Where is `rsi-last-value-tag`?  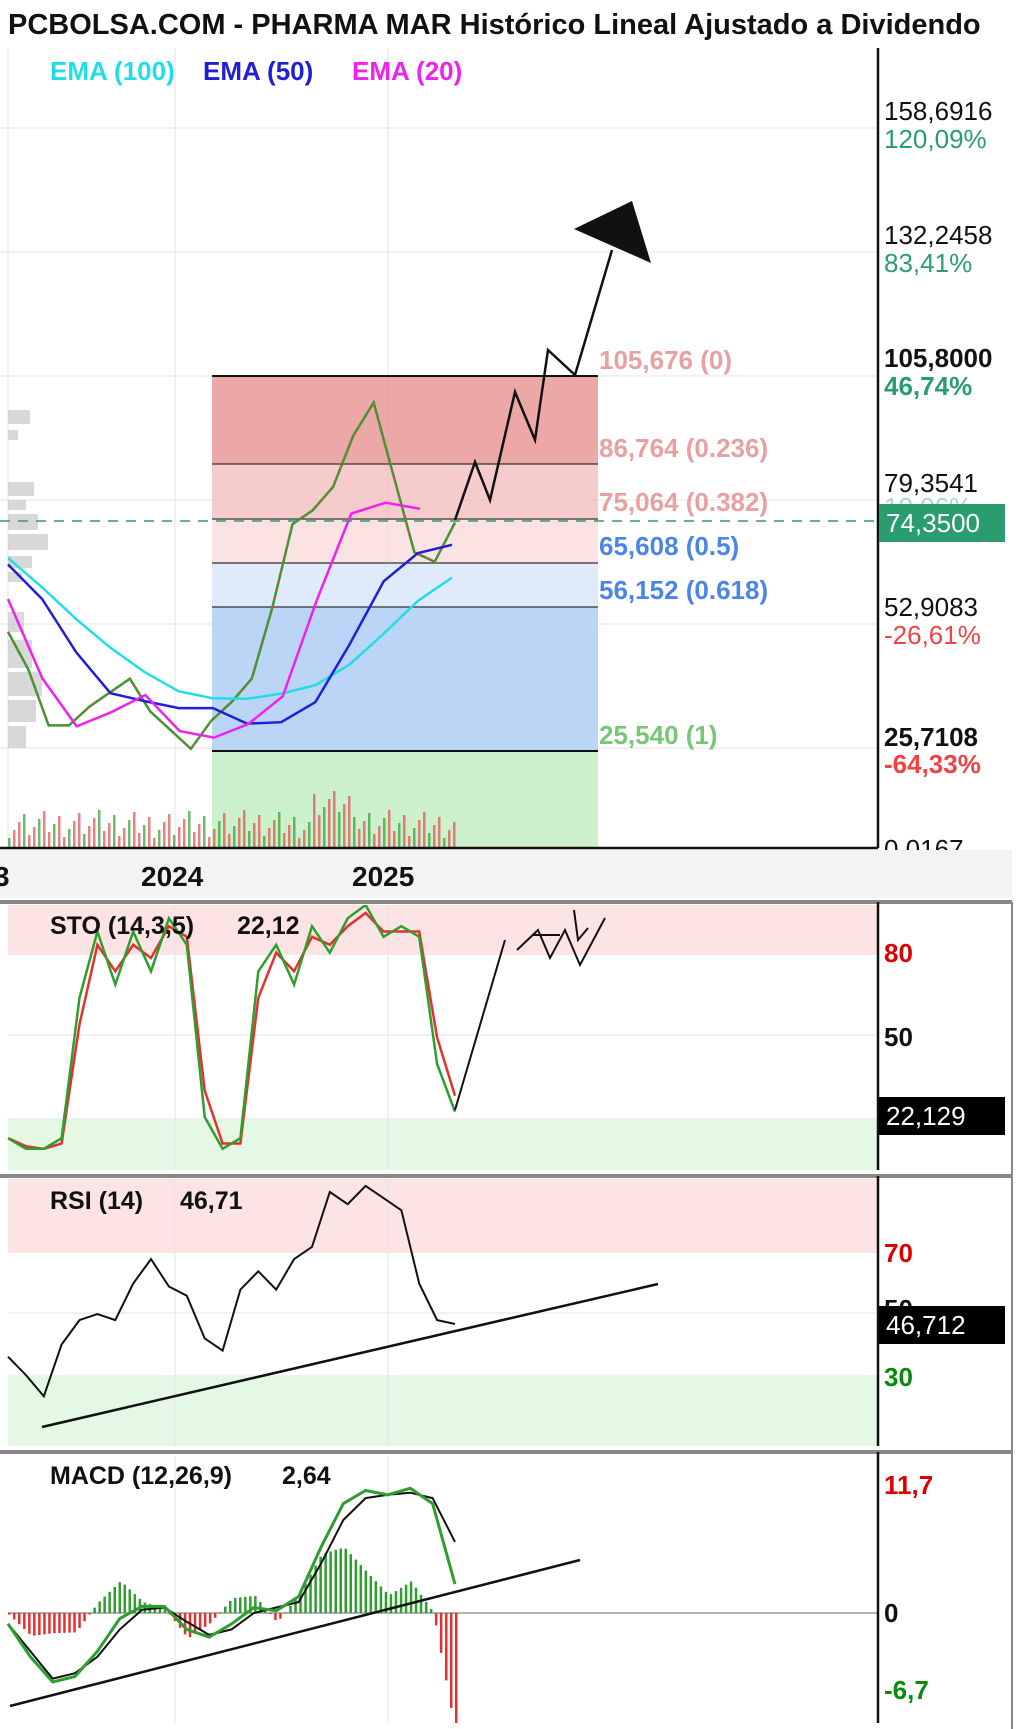
rsi-last-value-tag is located at coordinates (942, 1325).